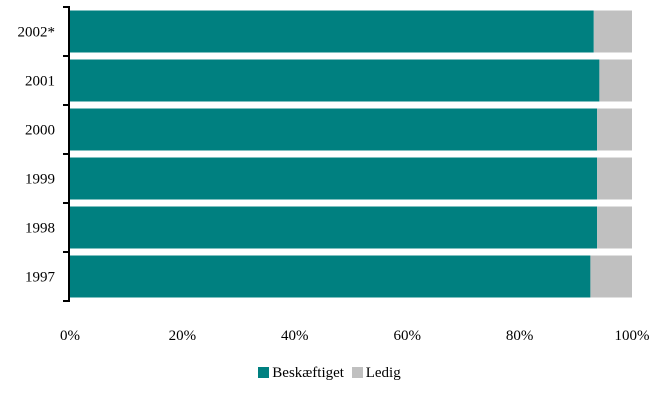 The height and width of the screenshot is (417, 659). Describe the element at coordinates (40, 278) in the screenshot. I see `y-tick-label: 1997` at that location.